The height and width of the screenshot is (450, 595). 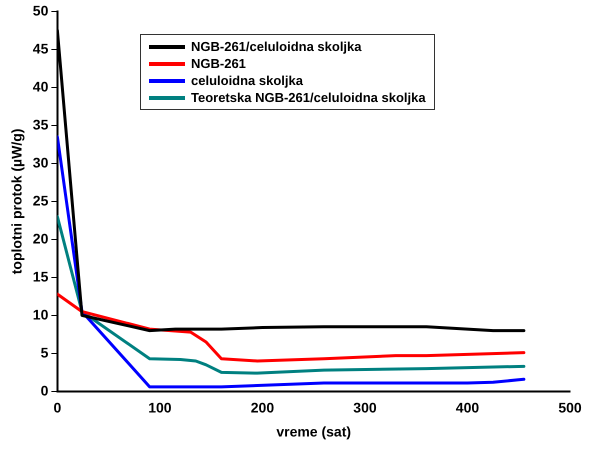 I want to click on y-tick-label: 35, so click(x=40, y=124).